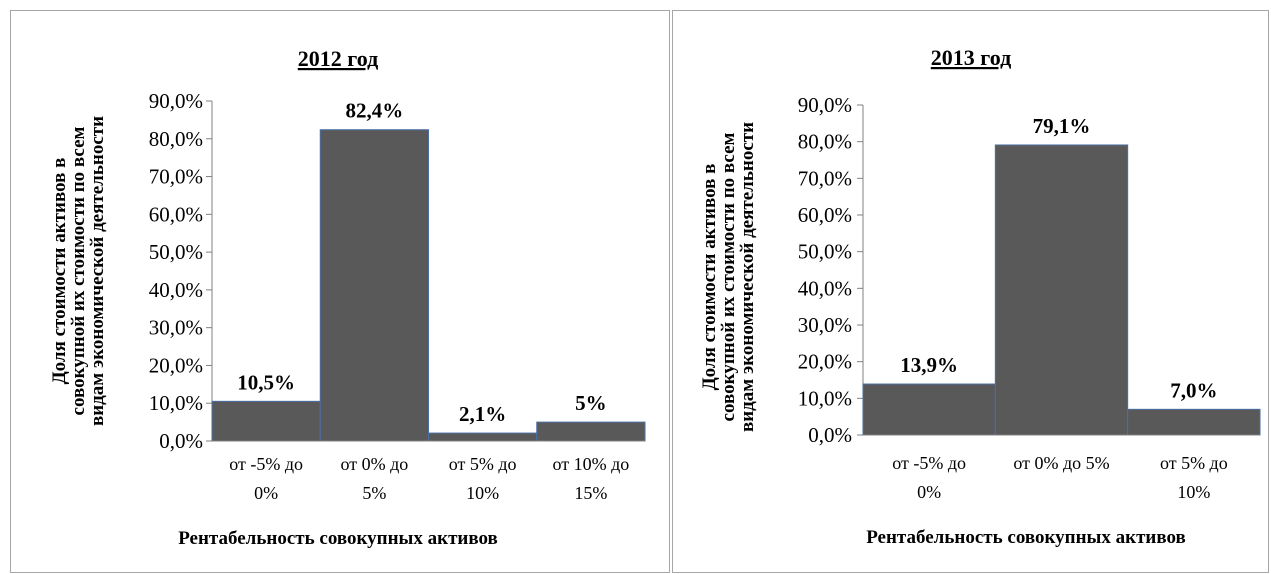 This screenshot has width=1271, height=574. What do you see at coordinates (482, 414) in the screenshot?
I see `data-label: 2,1%` at bounding box center [482, 414].